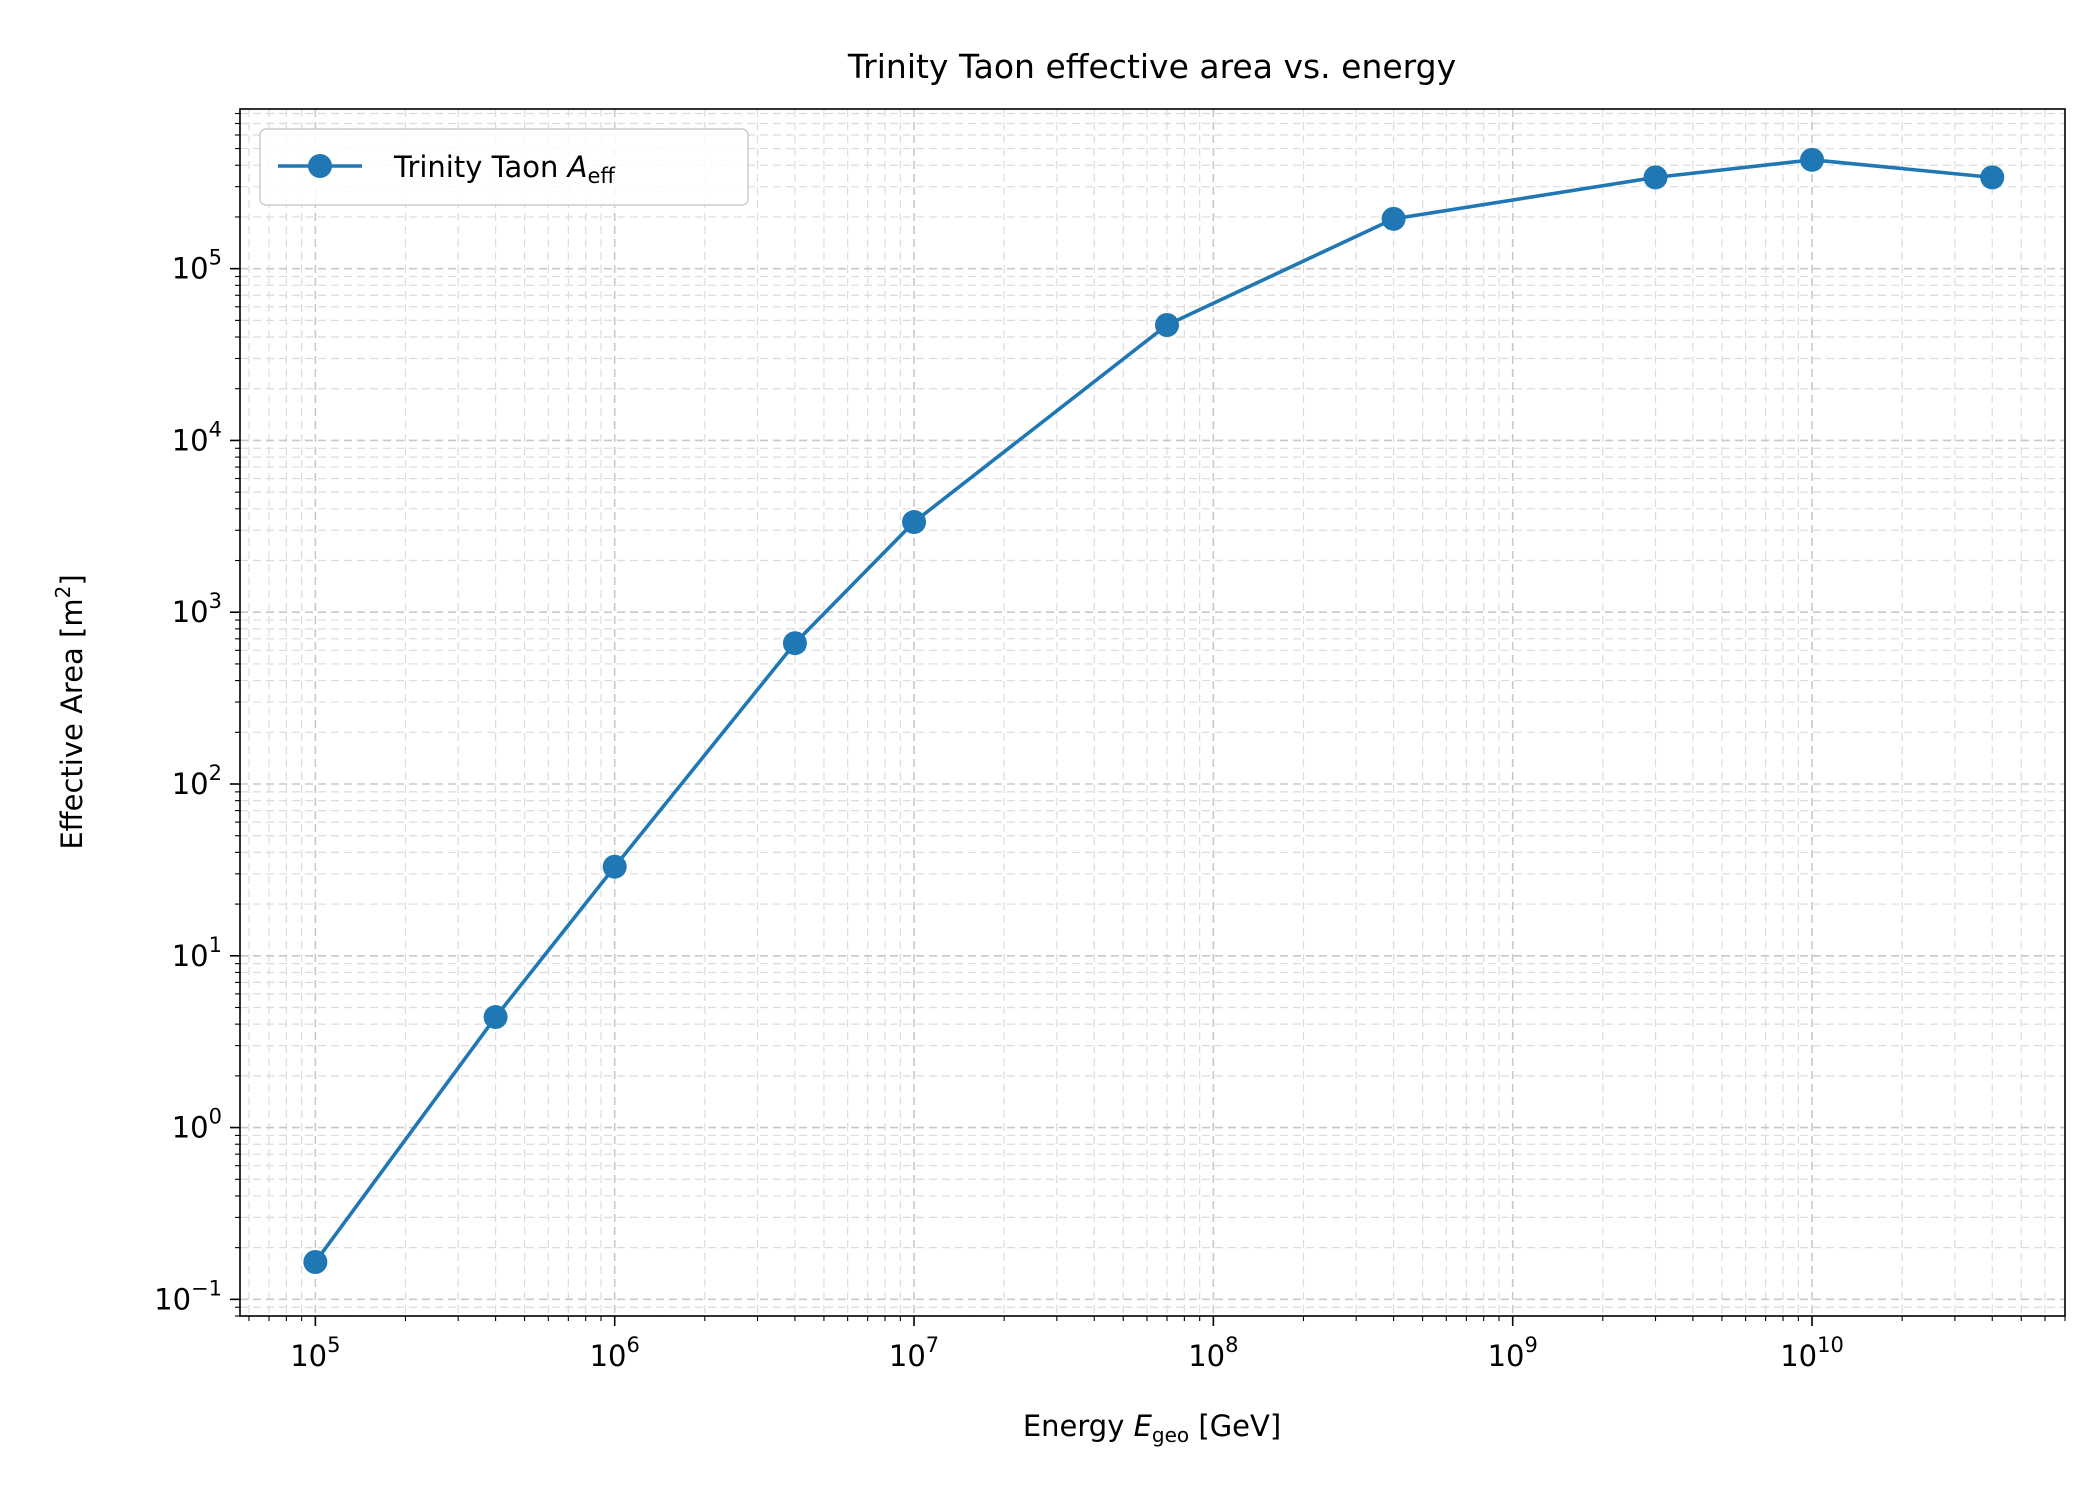 Image resolution: width=2100 pixels, height=1500 pixels. I want to click on y-tick-label: 10³, so click(197, 609).